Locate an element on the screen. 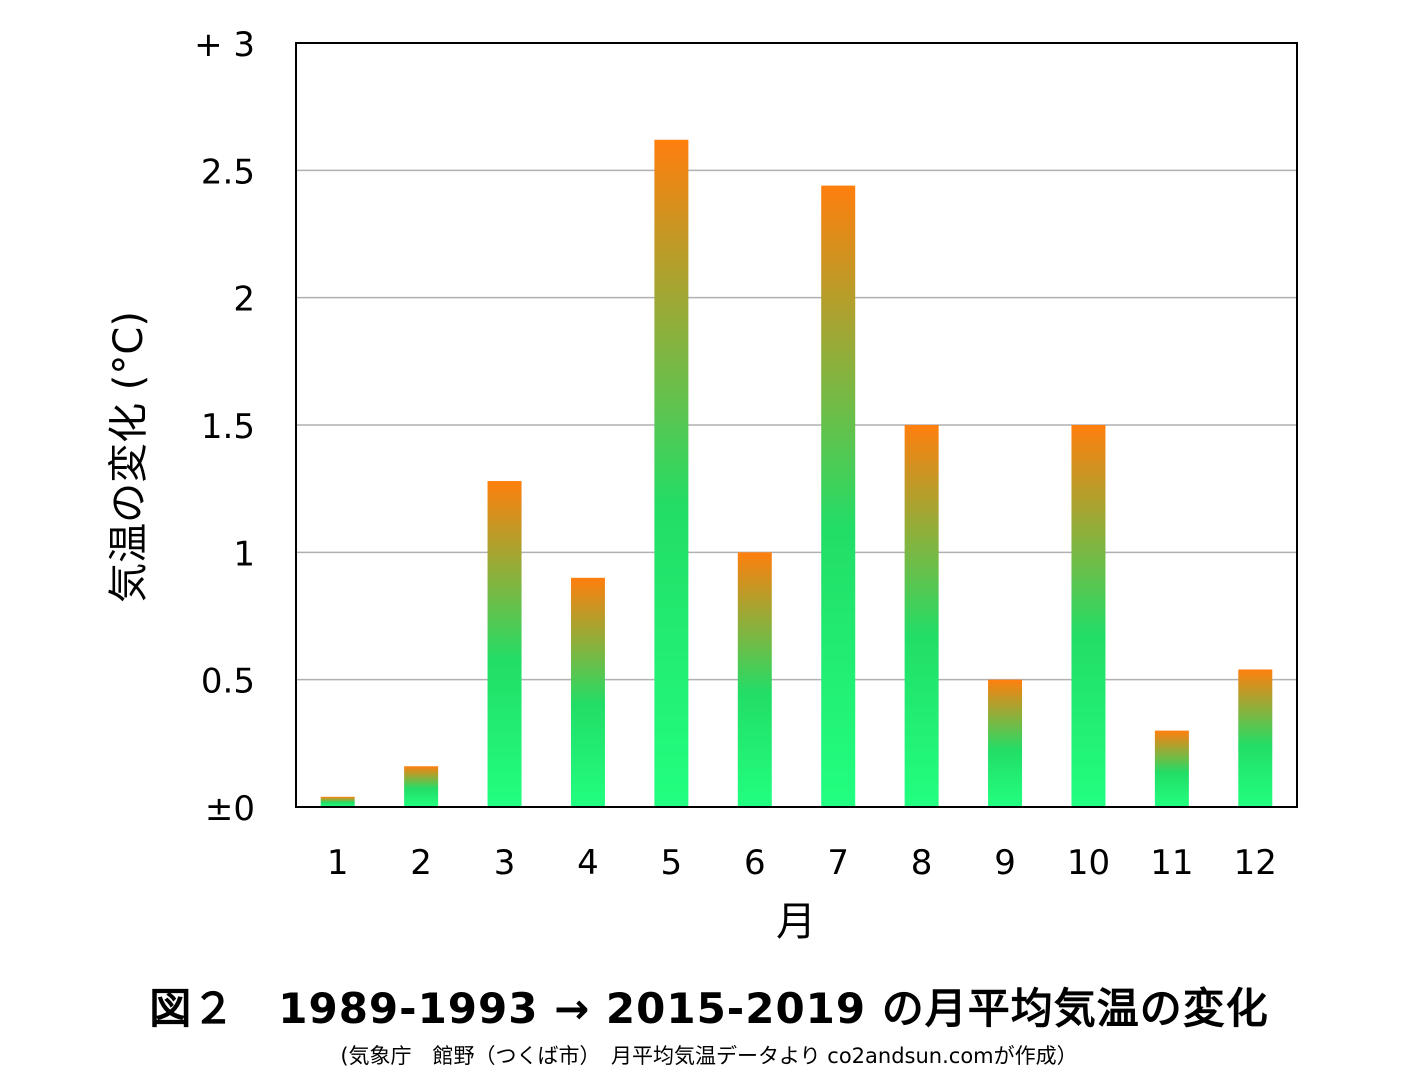 The image size is (1418, 1077). x-tick-label: 10 is located at coordinates (1088, 863).